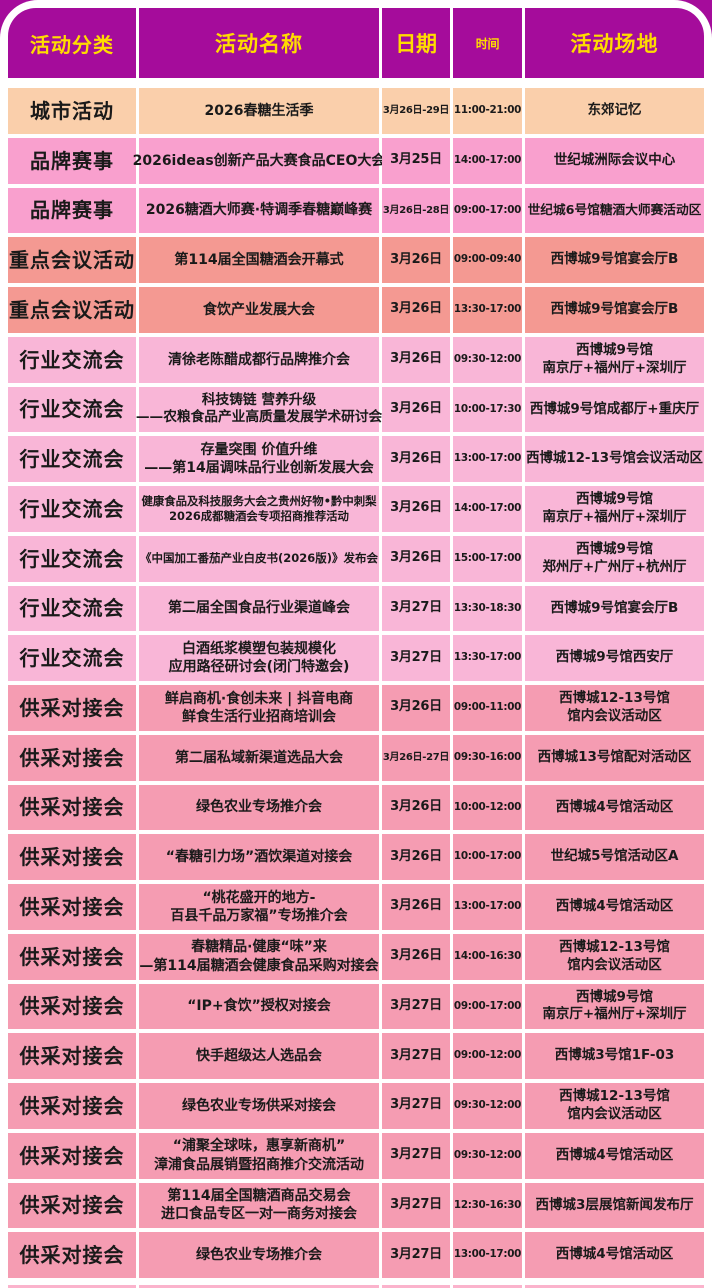  I want to click on header-date: 日期, so click(416, 43).